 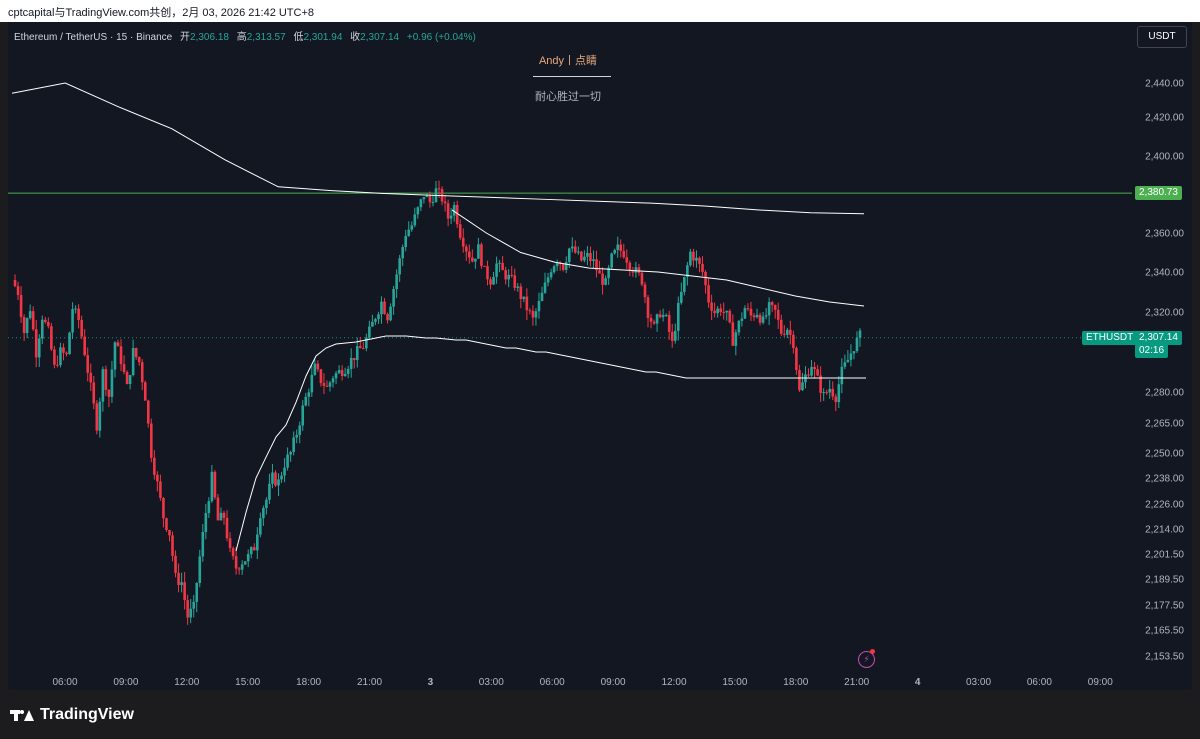 I want to click on y-tick-label: 2,238.00, so click(x=1164, y=479).